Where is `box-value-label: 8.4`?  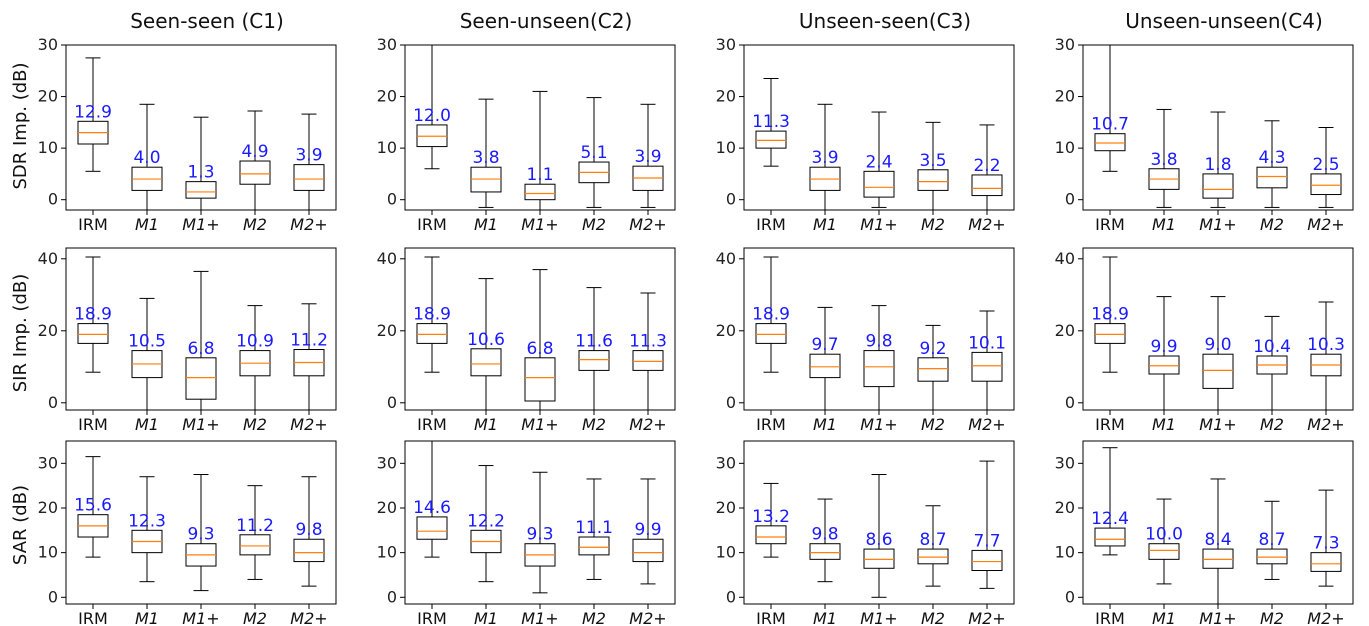 box-value-label: 8.4 is located at coordinates (1217, 540).